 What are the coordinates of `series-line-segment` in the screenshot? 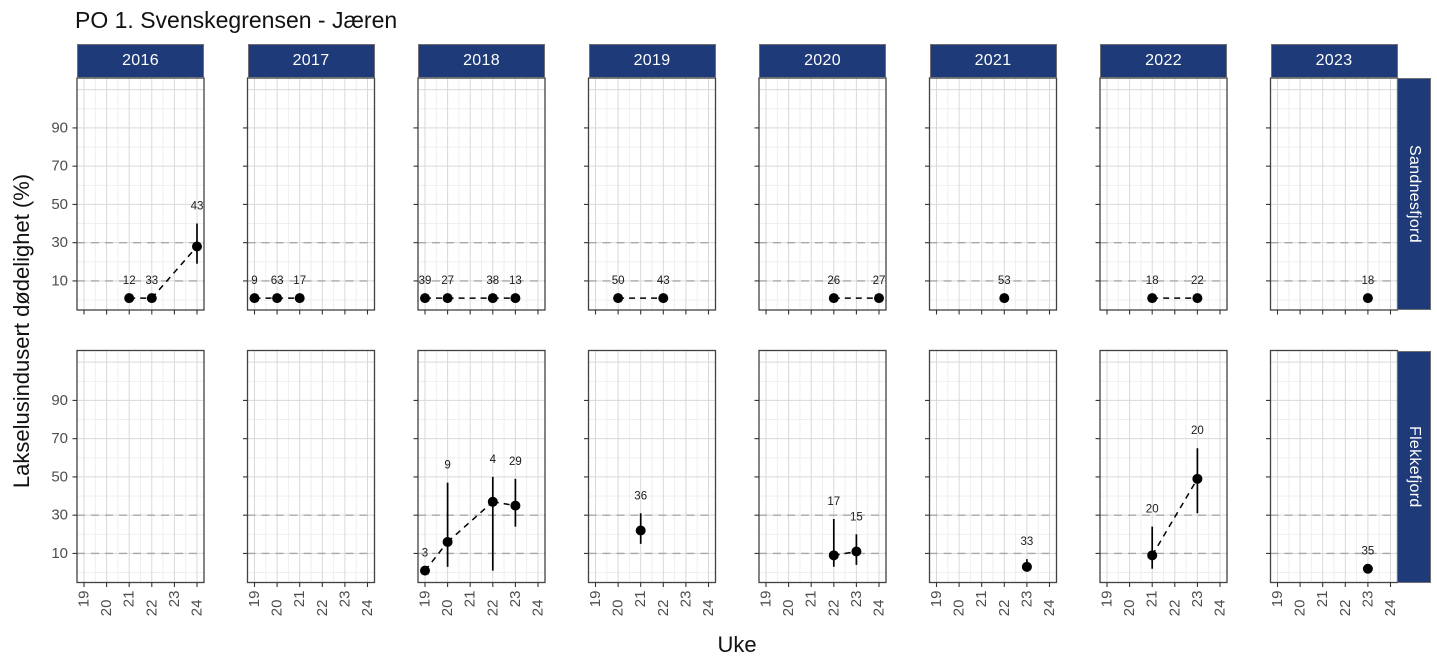 It's located at (174, 272).